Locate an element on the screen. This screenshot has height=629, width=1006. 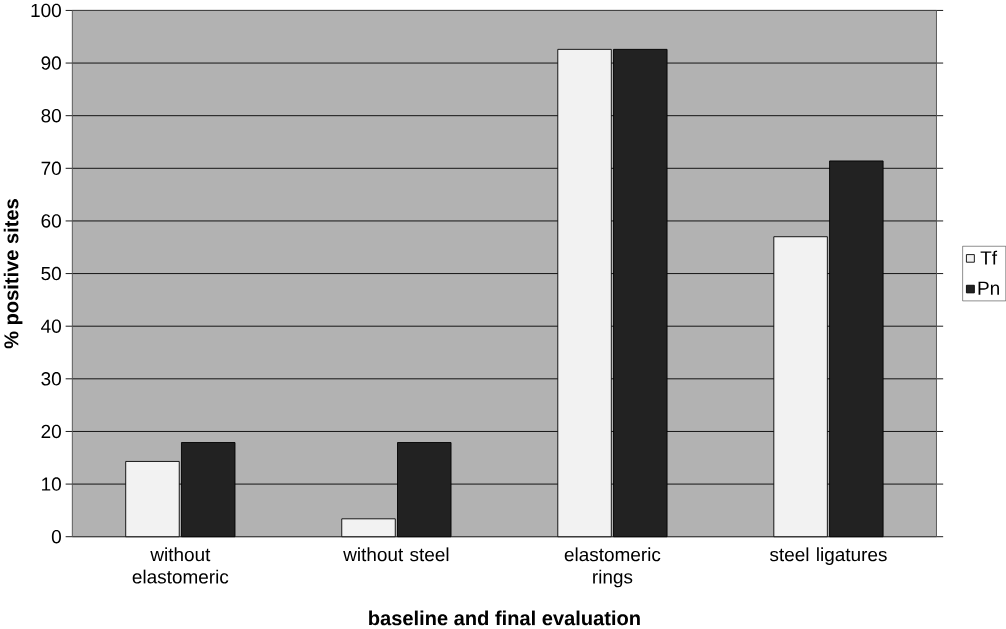
y-tick-label: 70 is located at coordinates (51, 168).